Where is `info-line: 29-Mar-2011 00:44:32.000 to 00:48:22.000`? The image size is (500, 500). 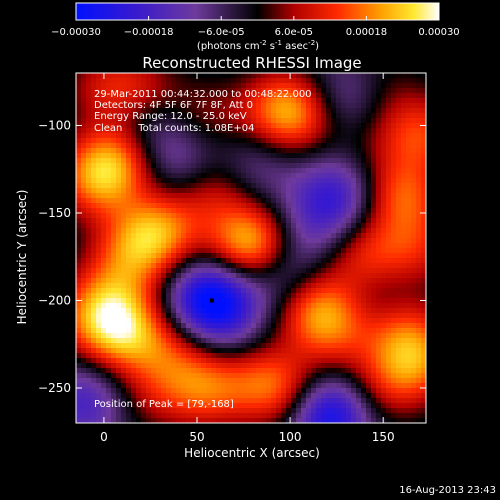 info-line: 29-Mar-2011 00:44:32.000 to 00:48:22.000 is located at coordinates (203, 94).